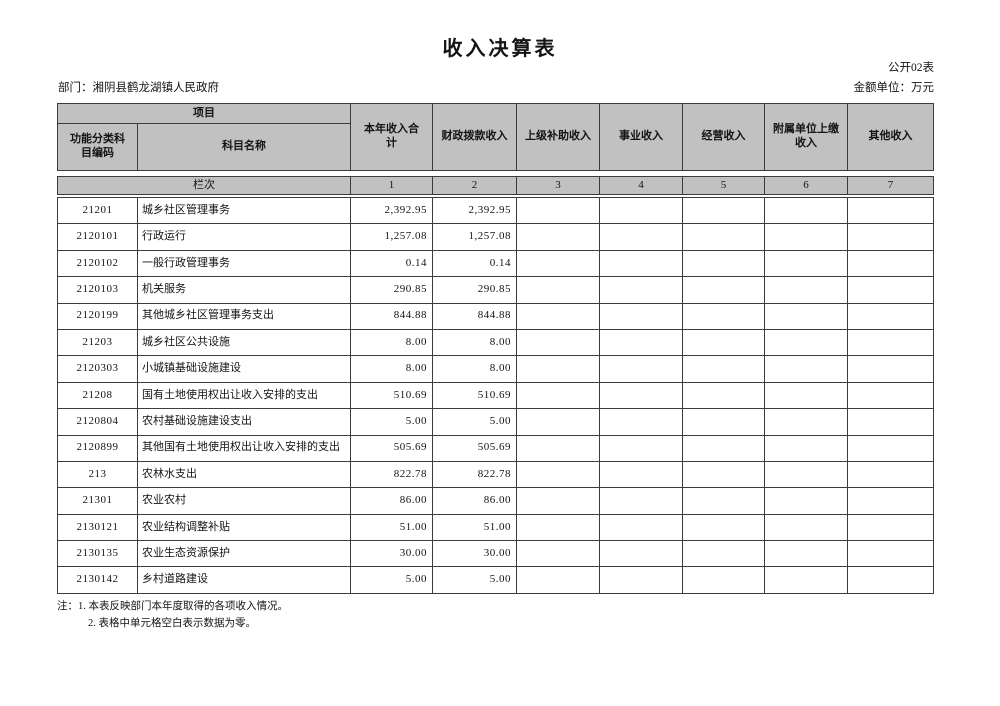 This screenshot has height=706, width=1000. What do you see at coordinates (244, 554) in the screenshot?
I see `cell-subject-name: 农业生态资源保护` at bounding box center [244, 554].